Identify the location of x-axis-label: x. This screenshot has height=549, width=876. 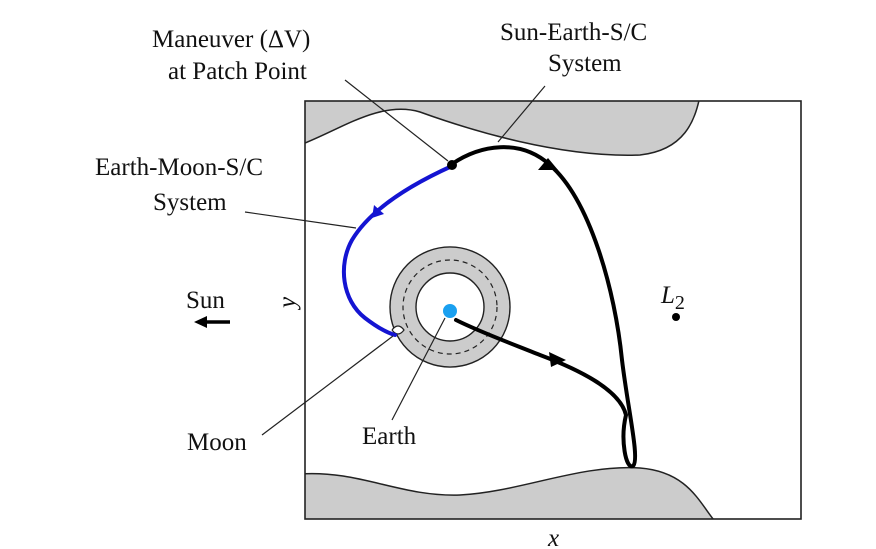
(553, 537).